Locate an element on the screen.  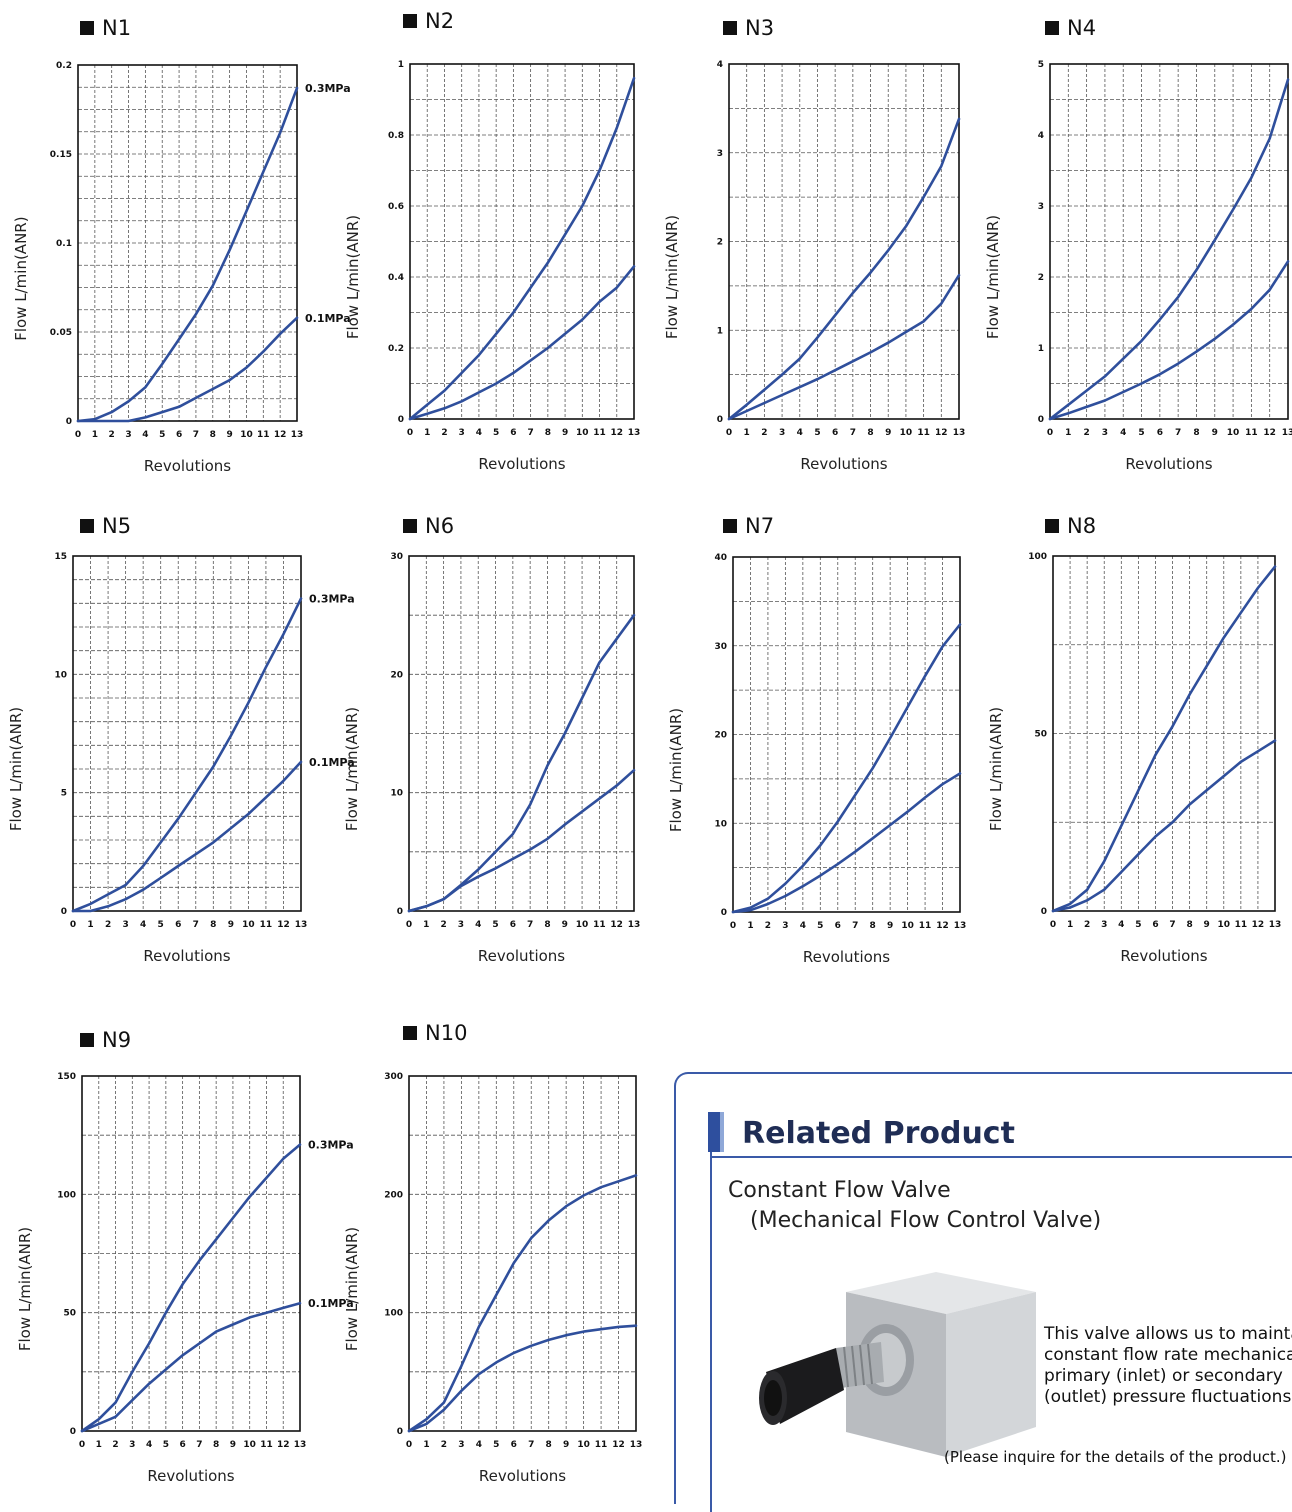
y-tick-label: 150 is located at coordinates (66, 1077).